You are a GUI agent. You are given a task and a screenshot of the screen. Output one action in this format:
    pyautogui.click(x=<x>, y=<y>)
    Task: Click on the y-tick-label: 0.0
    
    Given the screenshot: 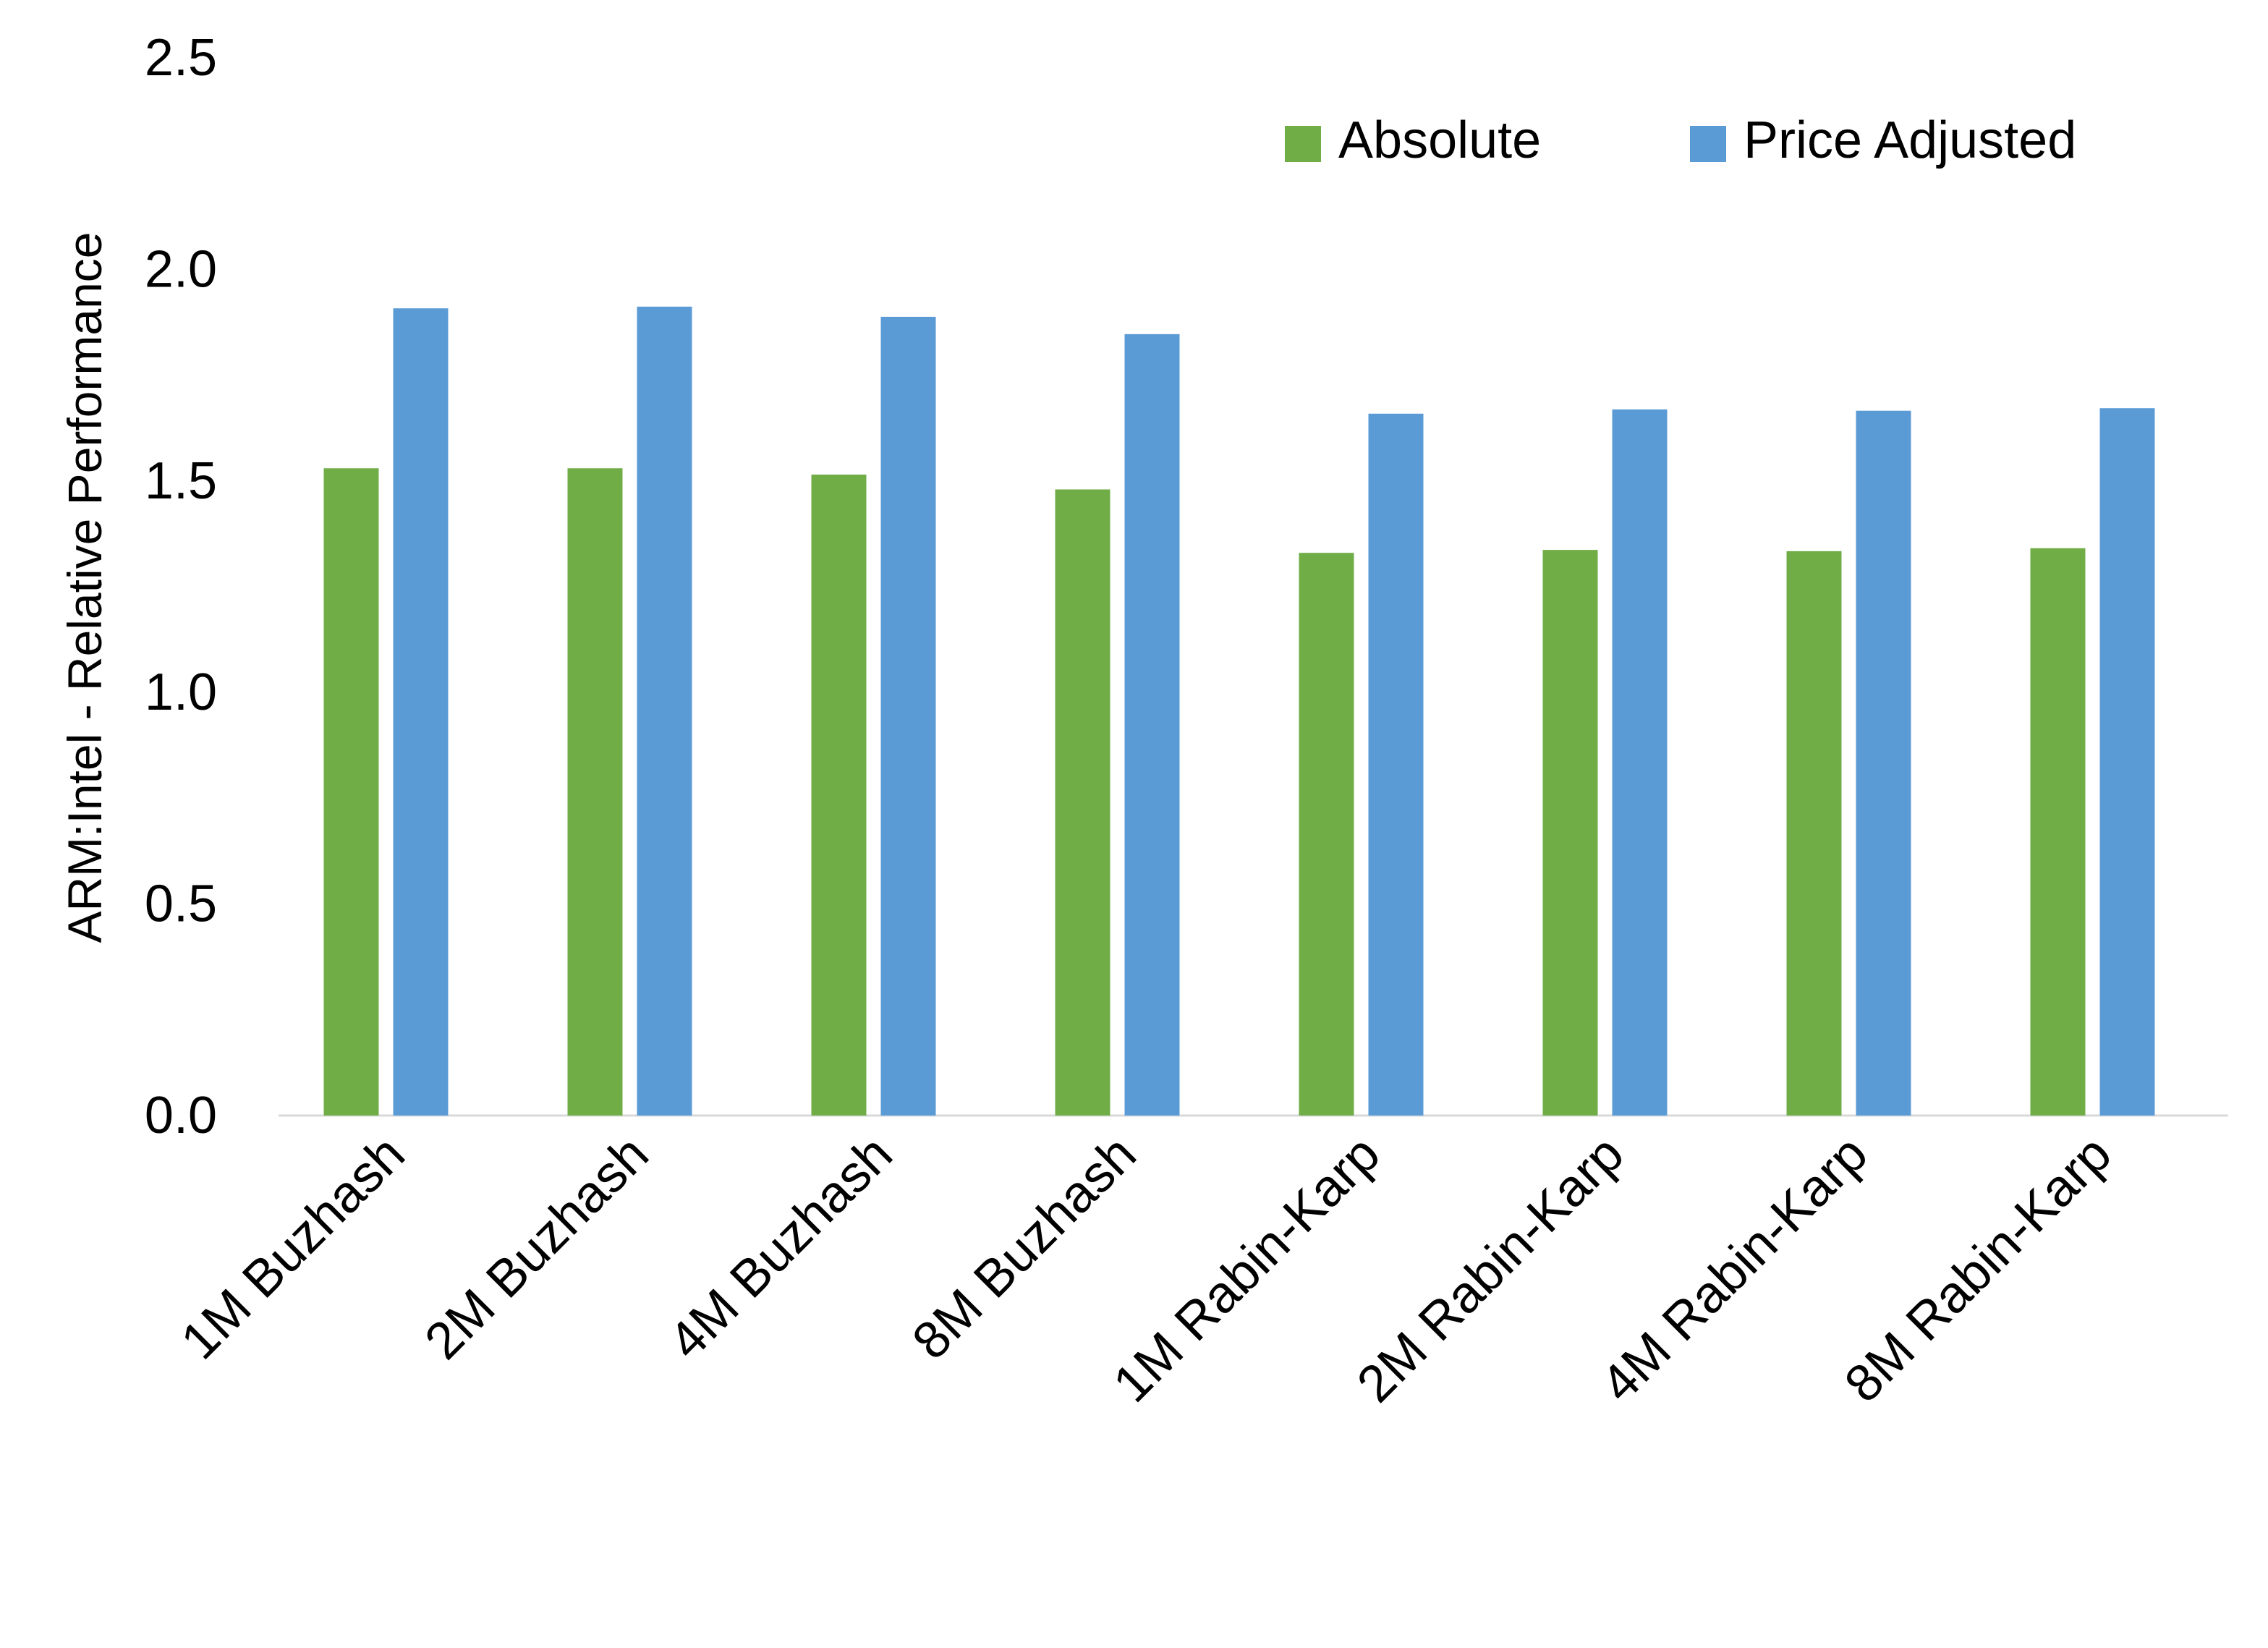 What is the action you would take?
    pyautogui.click(x=181, y=1115)
    